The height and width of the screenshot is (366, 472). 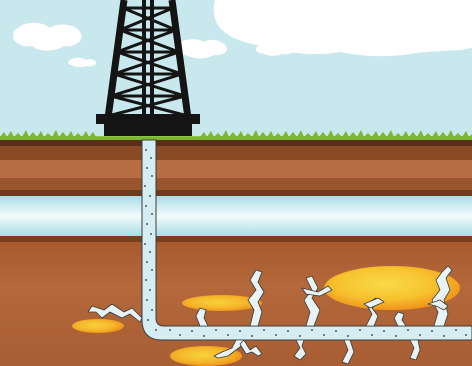 What do you see at coordinates (236, 216) in the screenshot?
I see `aquifer-layer` at bounding box center [236, 216].